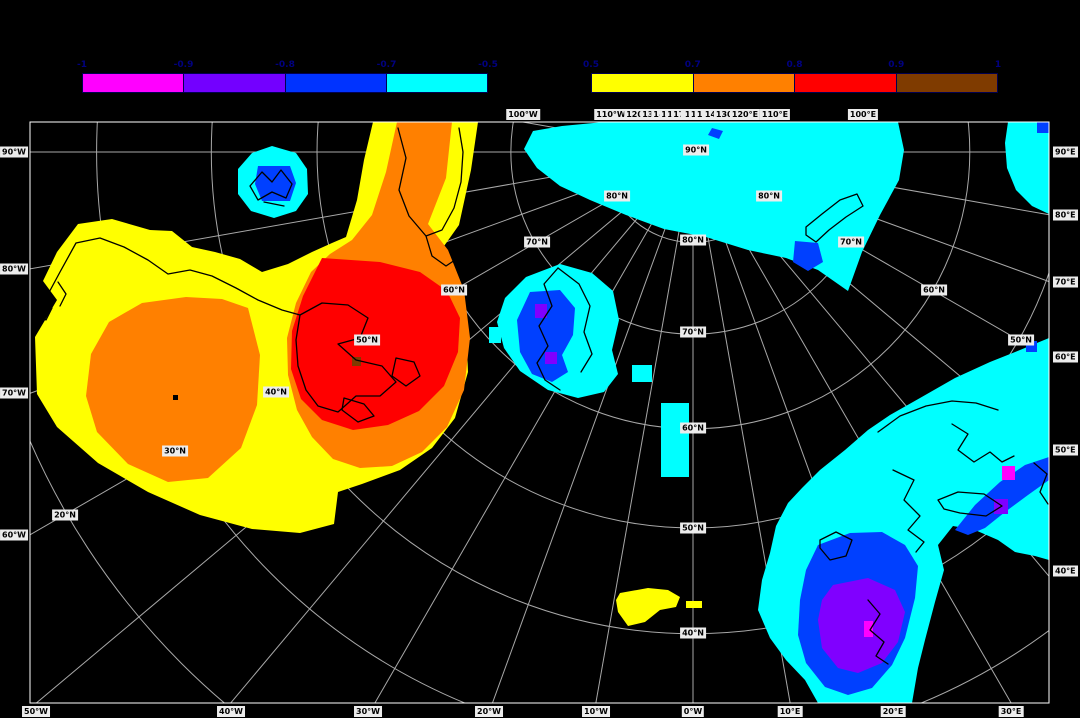 The height and width of the screenshot is (718, 1080). What do you see at coordinates (642, 373) in the screenshot?
I see `region-speck-cyan-mid` at bounding box center [642, 373].